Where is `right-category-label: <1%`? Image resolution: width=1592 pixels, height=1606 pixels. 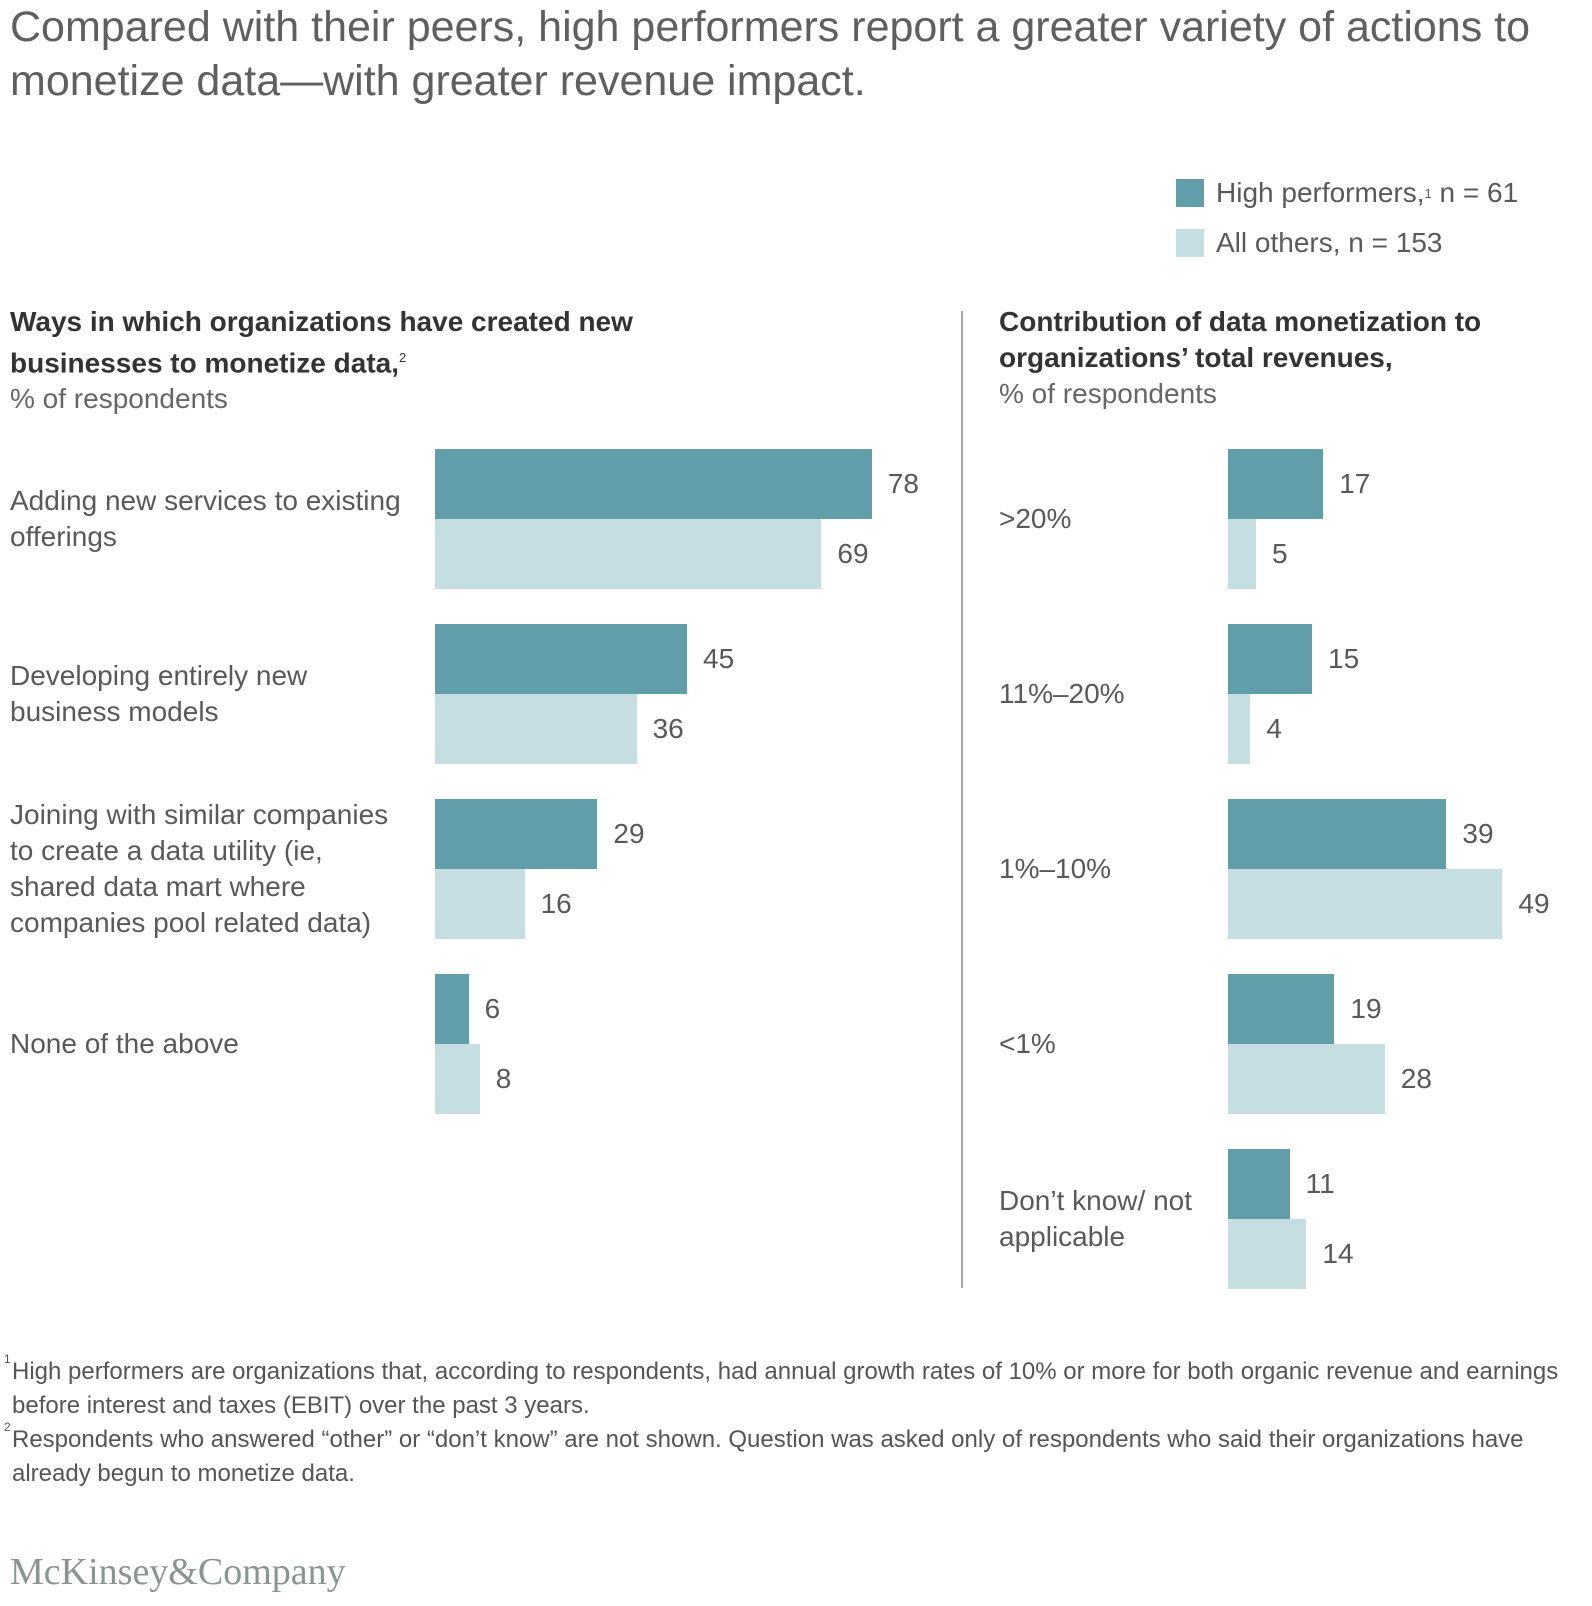 right-category-label: <1% is located at coordinates (1027, 1043).